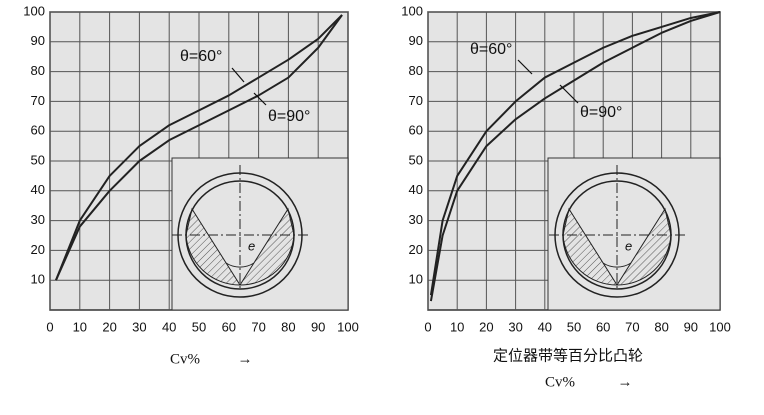 Image resolution: width=764 pixels, height=415 pixels. Describe the element at coordinates (568, 355) in the screenshot. I see `caption: 定位器带等百分比凸轮` at that location.